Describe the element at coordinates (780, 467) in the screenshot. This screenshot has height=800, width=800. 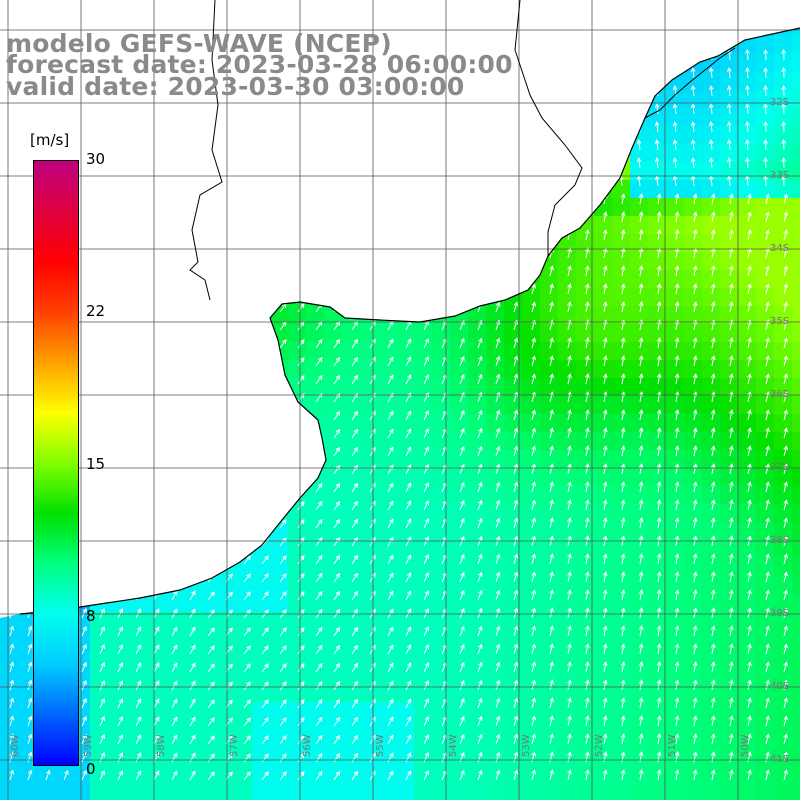
I see `latitude-label: 37S` at that location.